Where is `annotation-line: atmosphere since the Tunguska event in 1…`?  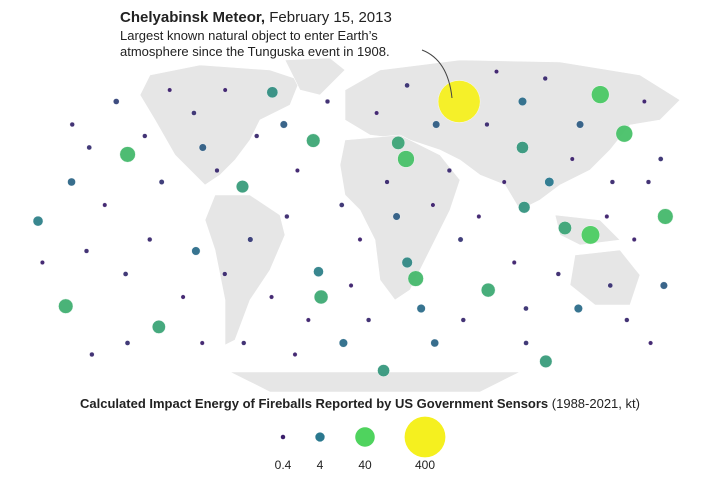
annotation-line: atmosphere since the Tunguska event in 1… is located at coordinates (255, 51).